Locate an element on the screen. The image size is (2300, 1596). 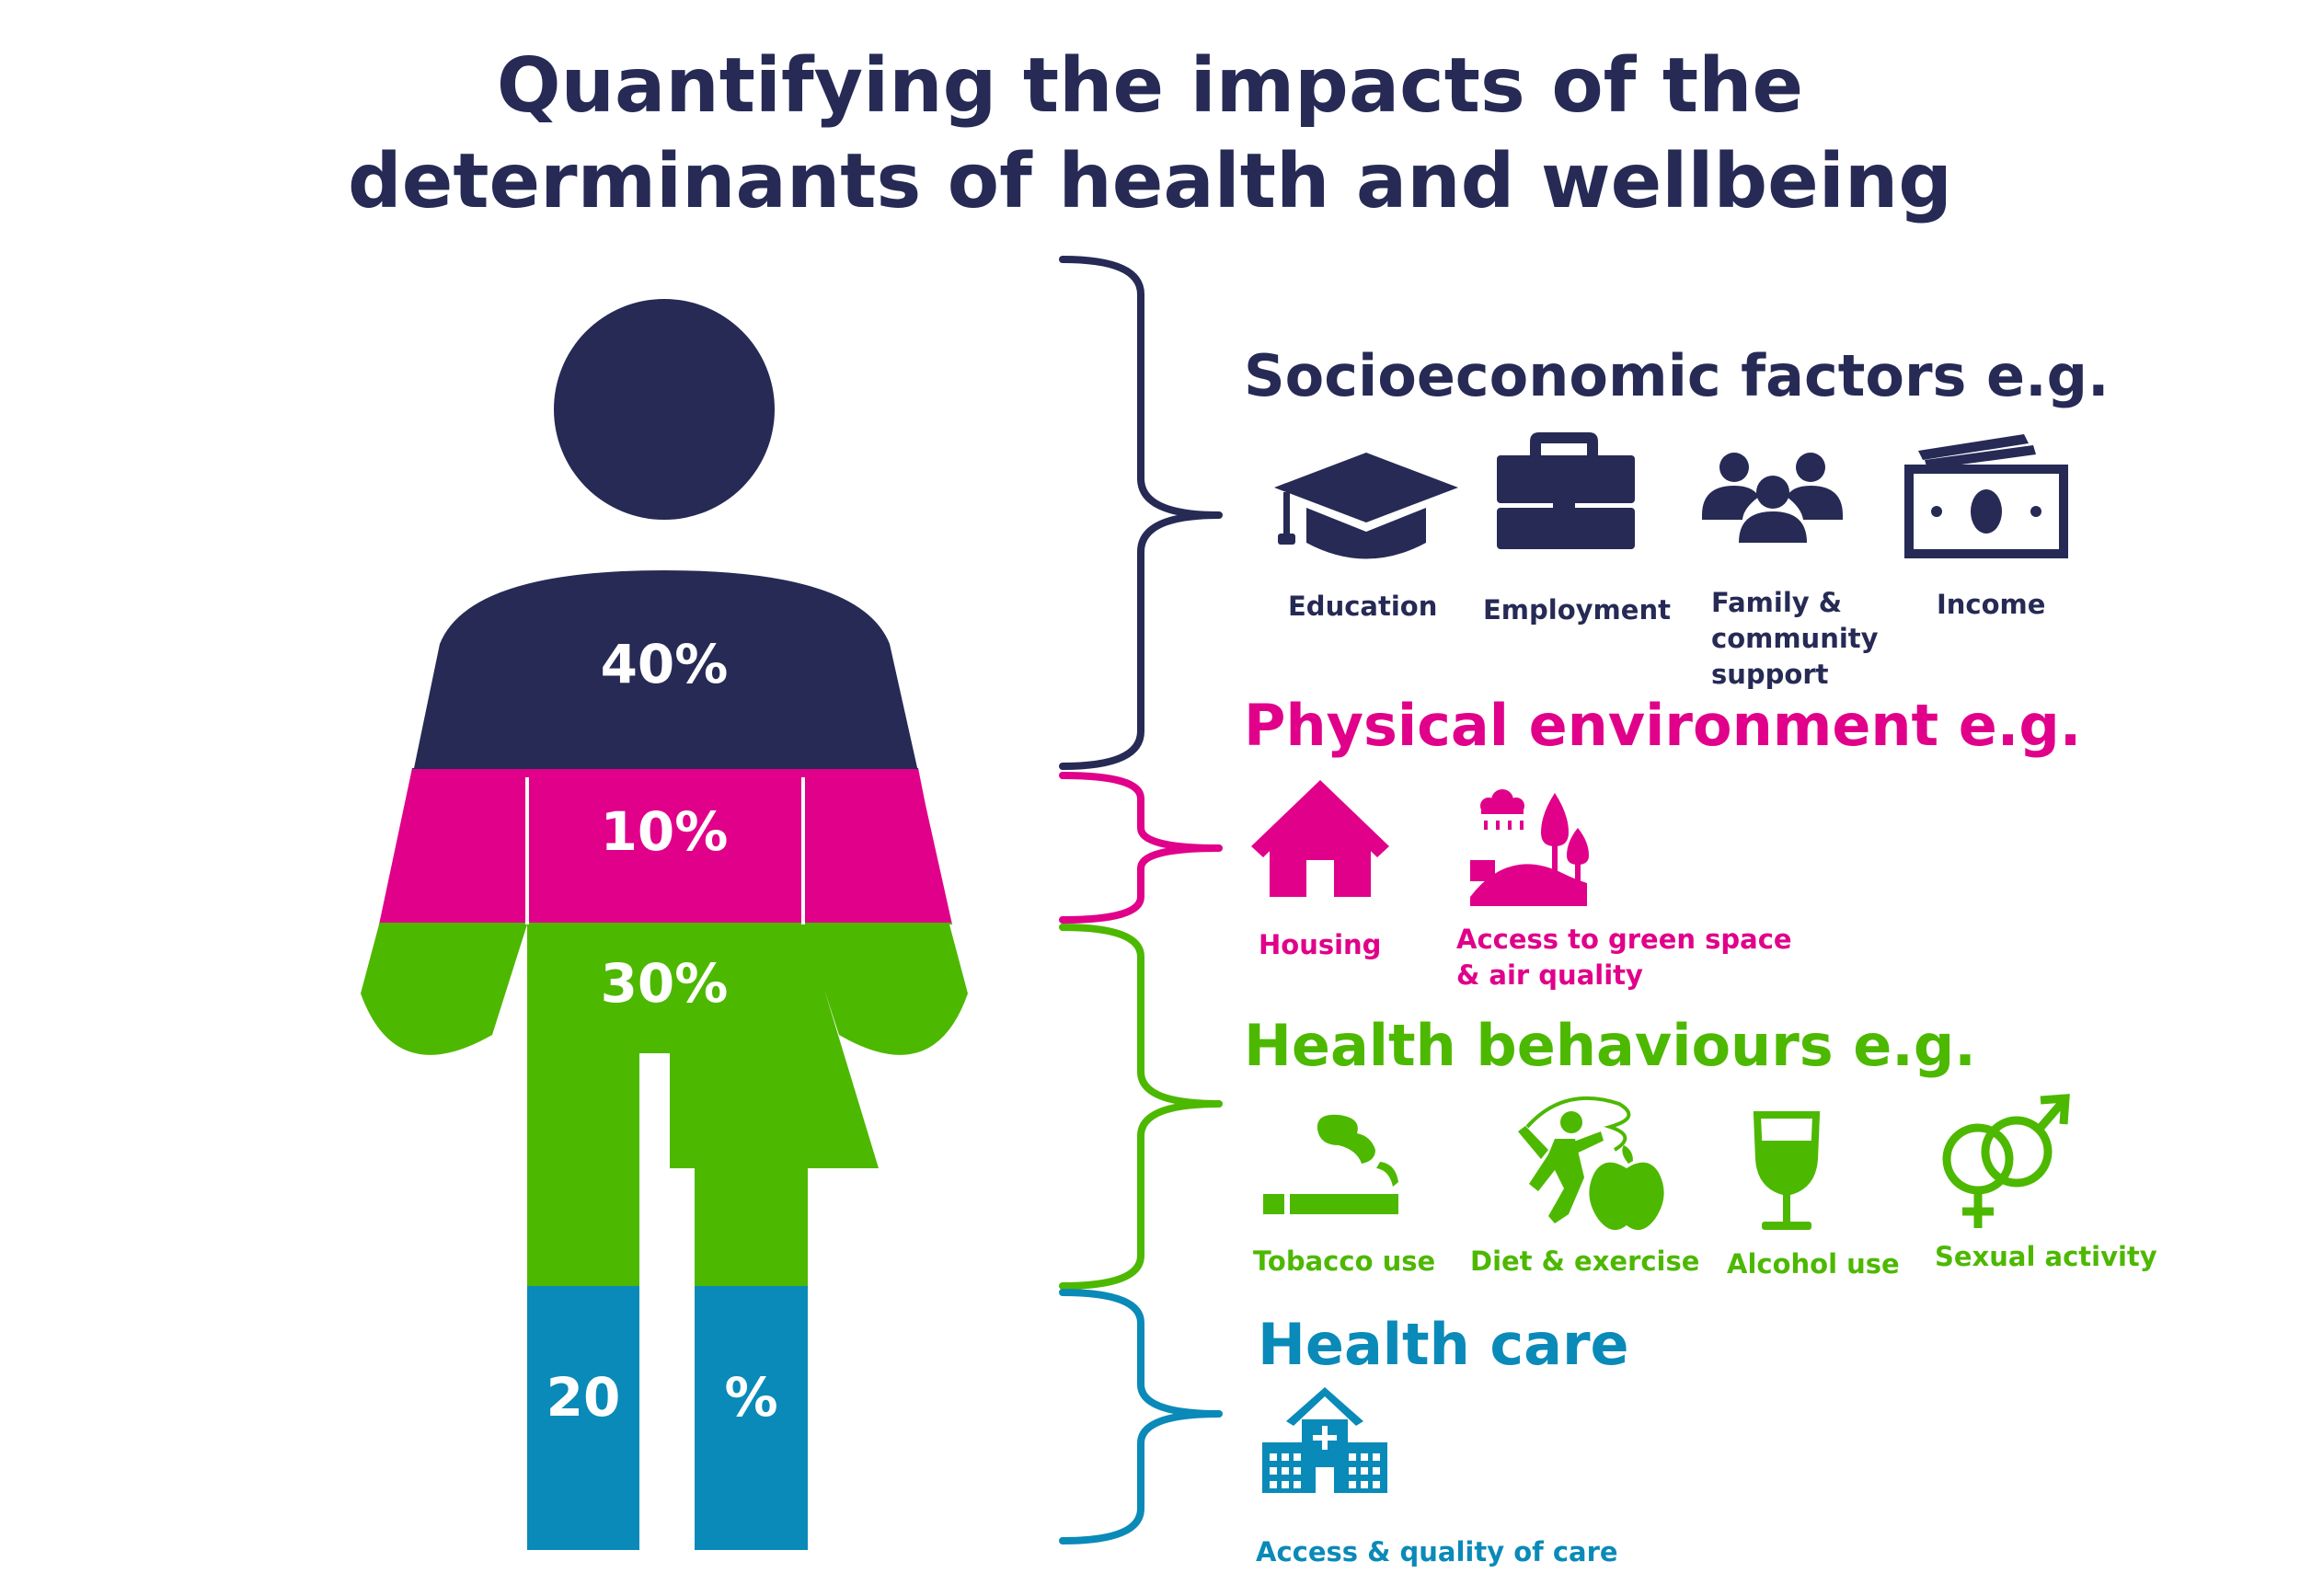
family-label-line3: support is located at coordinates (1770, 675).